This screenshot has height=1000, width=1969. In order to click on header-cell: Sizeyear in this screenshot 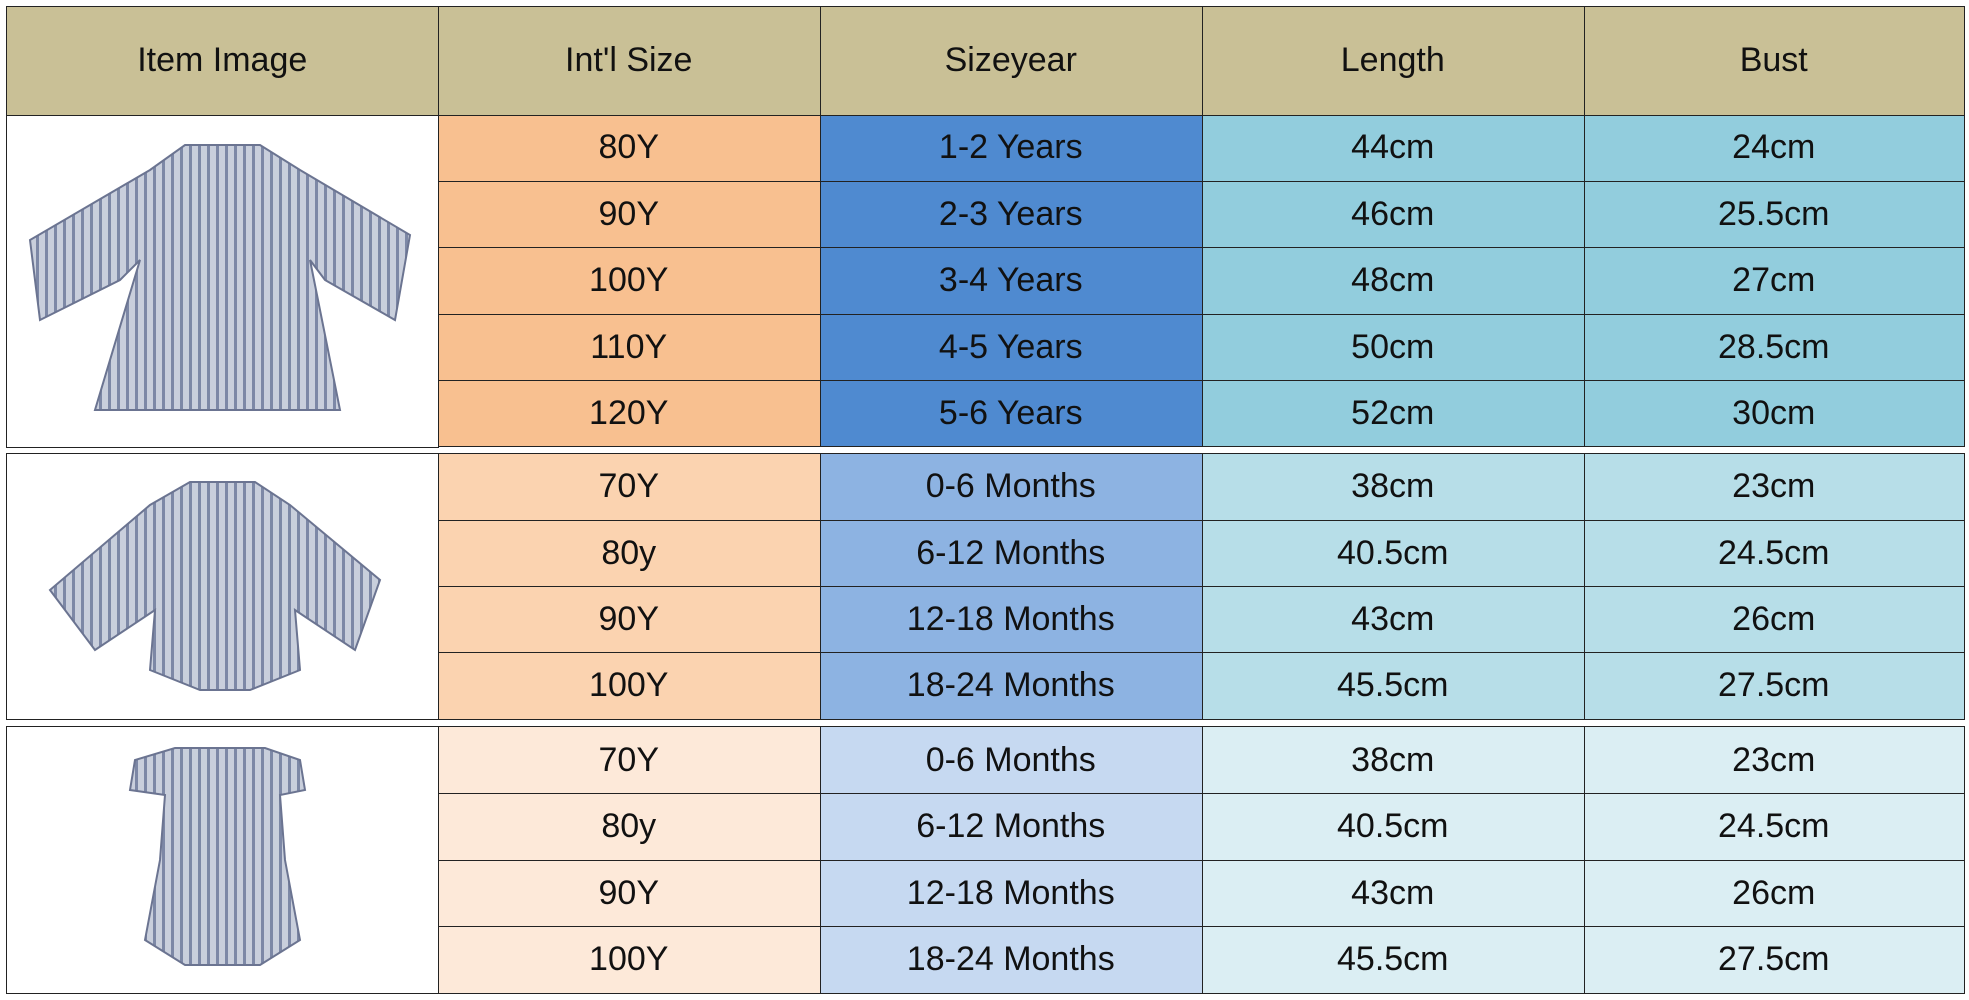, I will do `click(1011, 61)`.